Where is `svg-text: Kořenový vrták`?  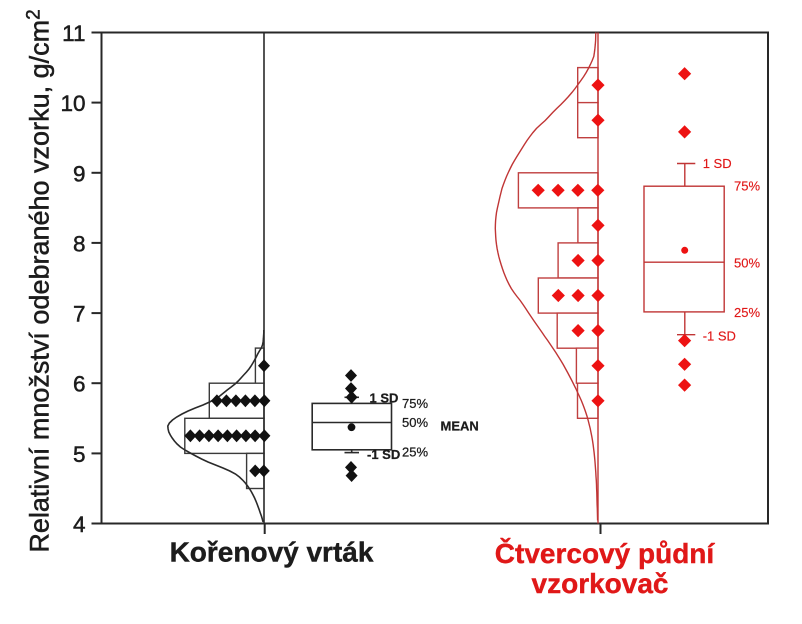
svg-text: Kořenový vrták is located at coordinates (272, 552).